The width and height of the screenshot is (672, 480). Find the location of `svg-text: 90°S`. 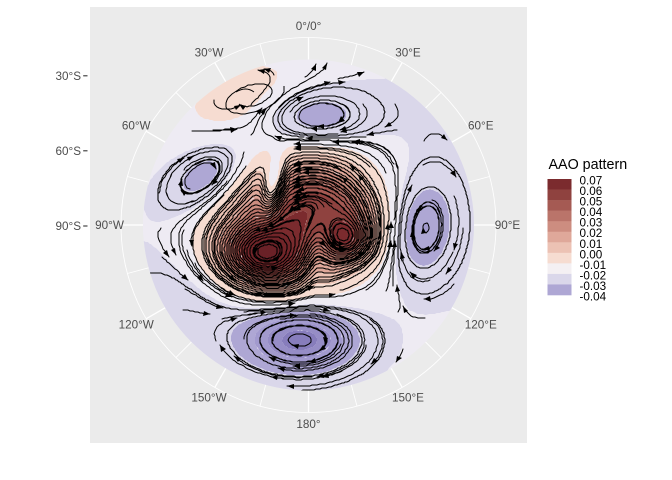

svg-text: 90°S is located at coordinates (69, 226).